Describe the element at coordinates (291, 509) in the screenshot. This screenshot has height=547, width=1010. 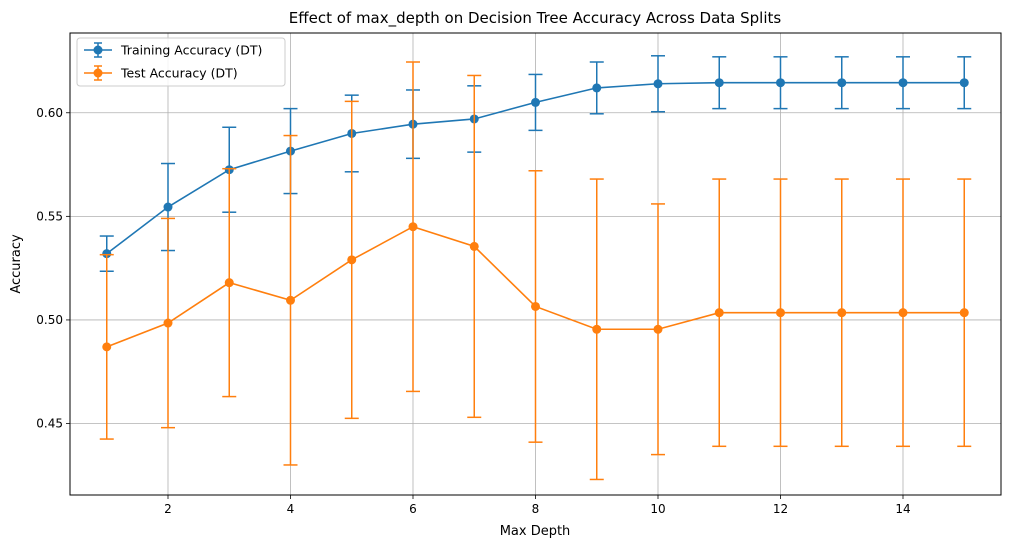
I see `x-tick-label: 4` at that location.